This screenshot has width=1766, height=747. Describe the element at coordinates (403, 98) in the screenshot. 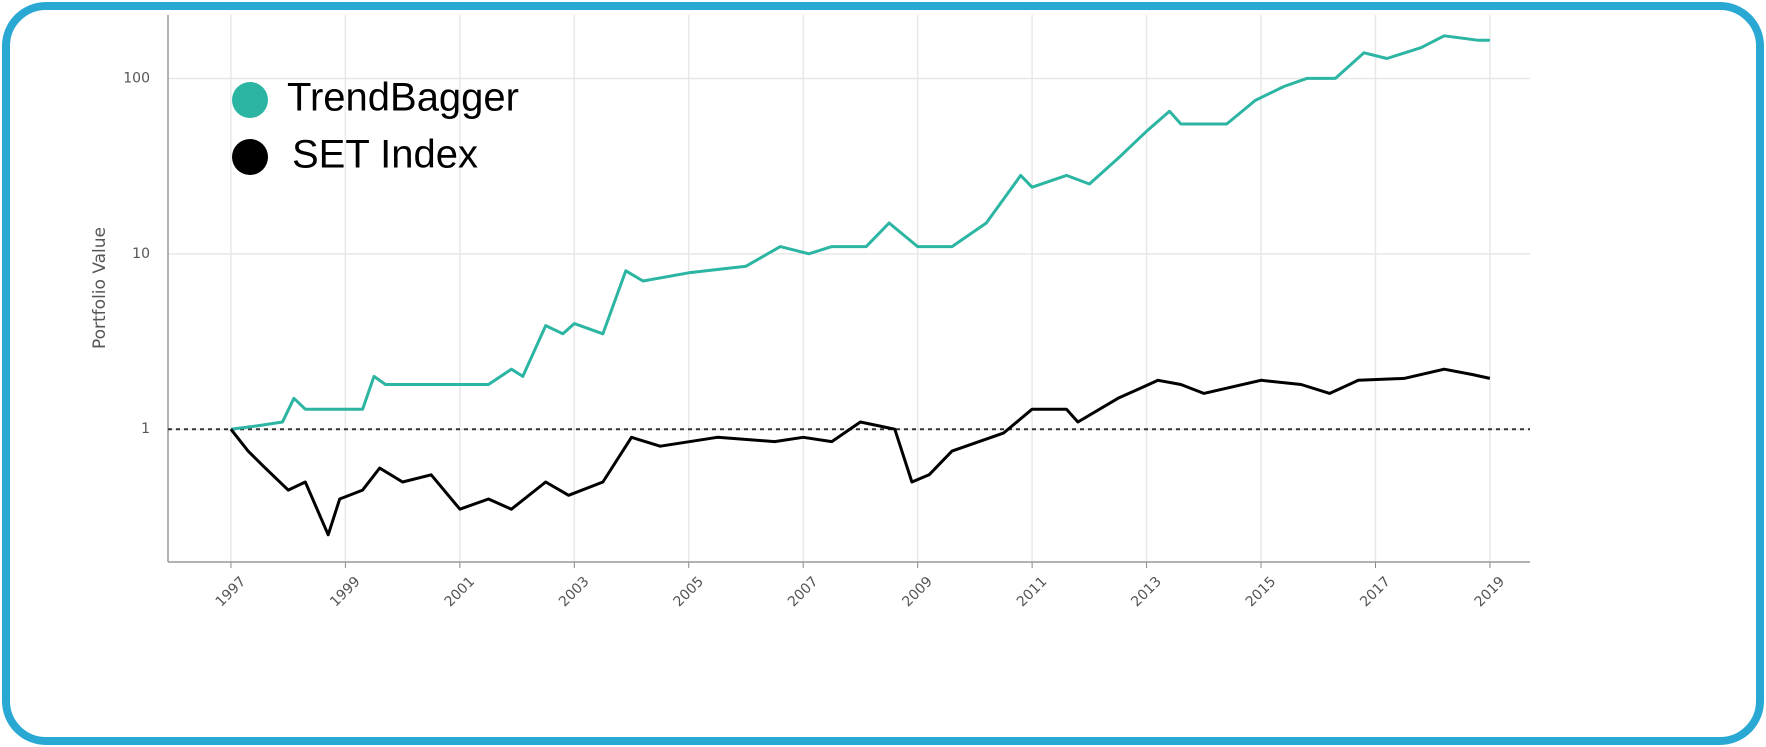

I see `legend-label: TrendBagger` at that location.